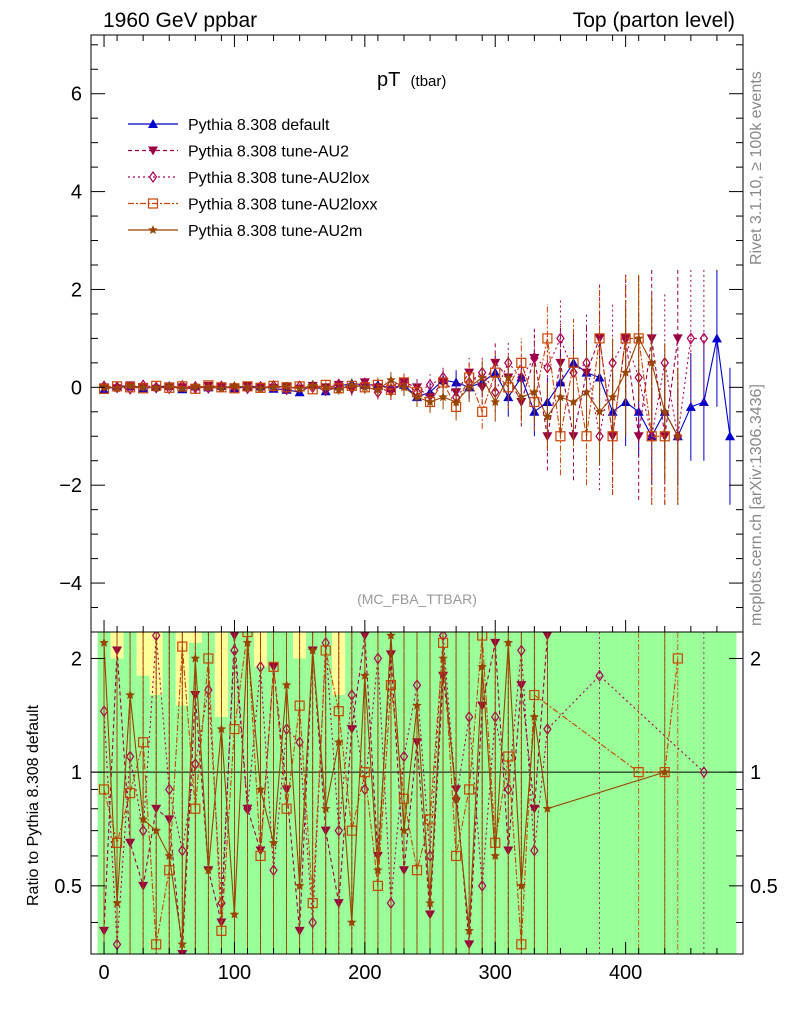 This screenshot has width=786, height=1024. I want to click on legend-entry-au2loxx: Pythia 8.308 tune-AU2loxx, so click(252, 205).